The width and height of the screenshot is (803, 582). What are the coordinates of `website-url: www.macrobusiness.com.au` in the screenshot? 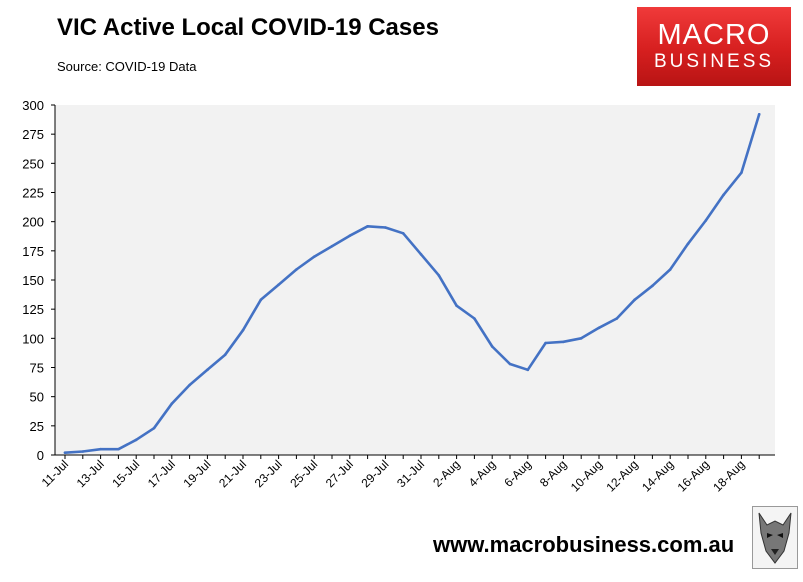 It's located at (584, 544).